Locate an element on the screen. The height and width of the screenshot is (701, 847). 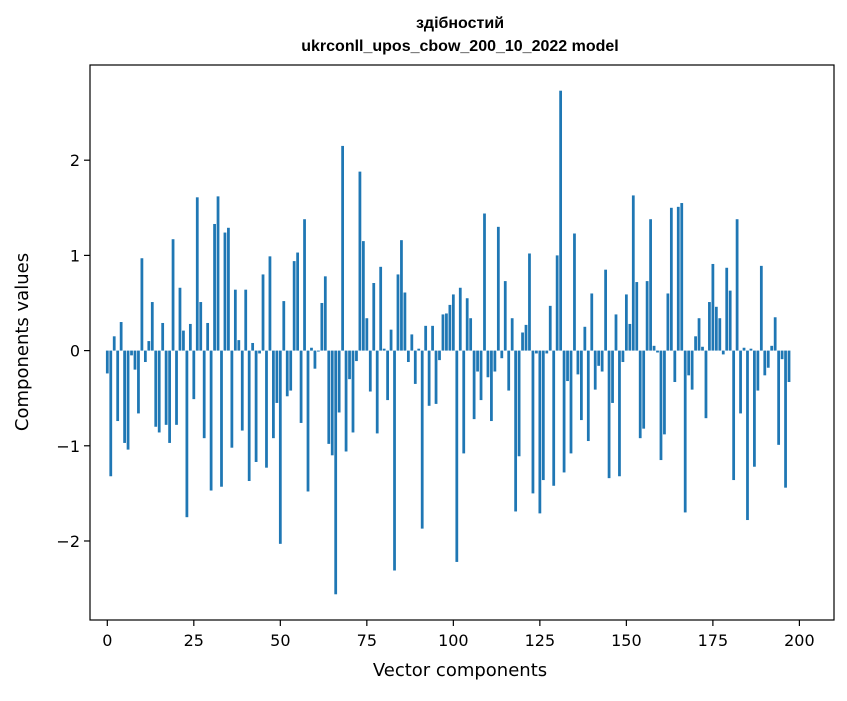
x-tick-label-150: 150 is located at coordinates (626, 640).